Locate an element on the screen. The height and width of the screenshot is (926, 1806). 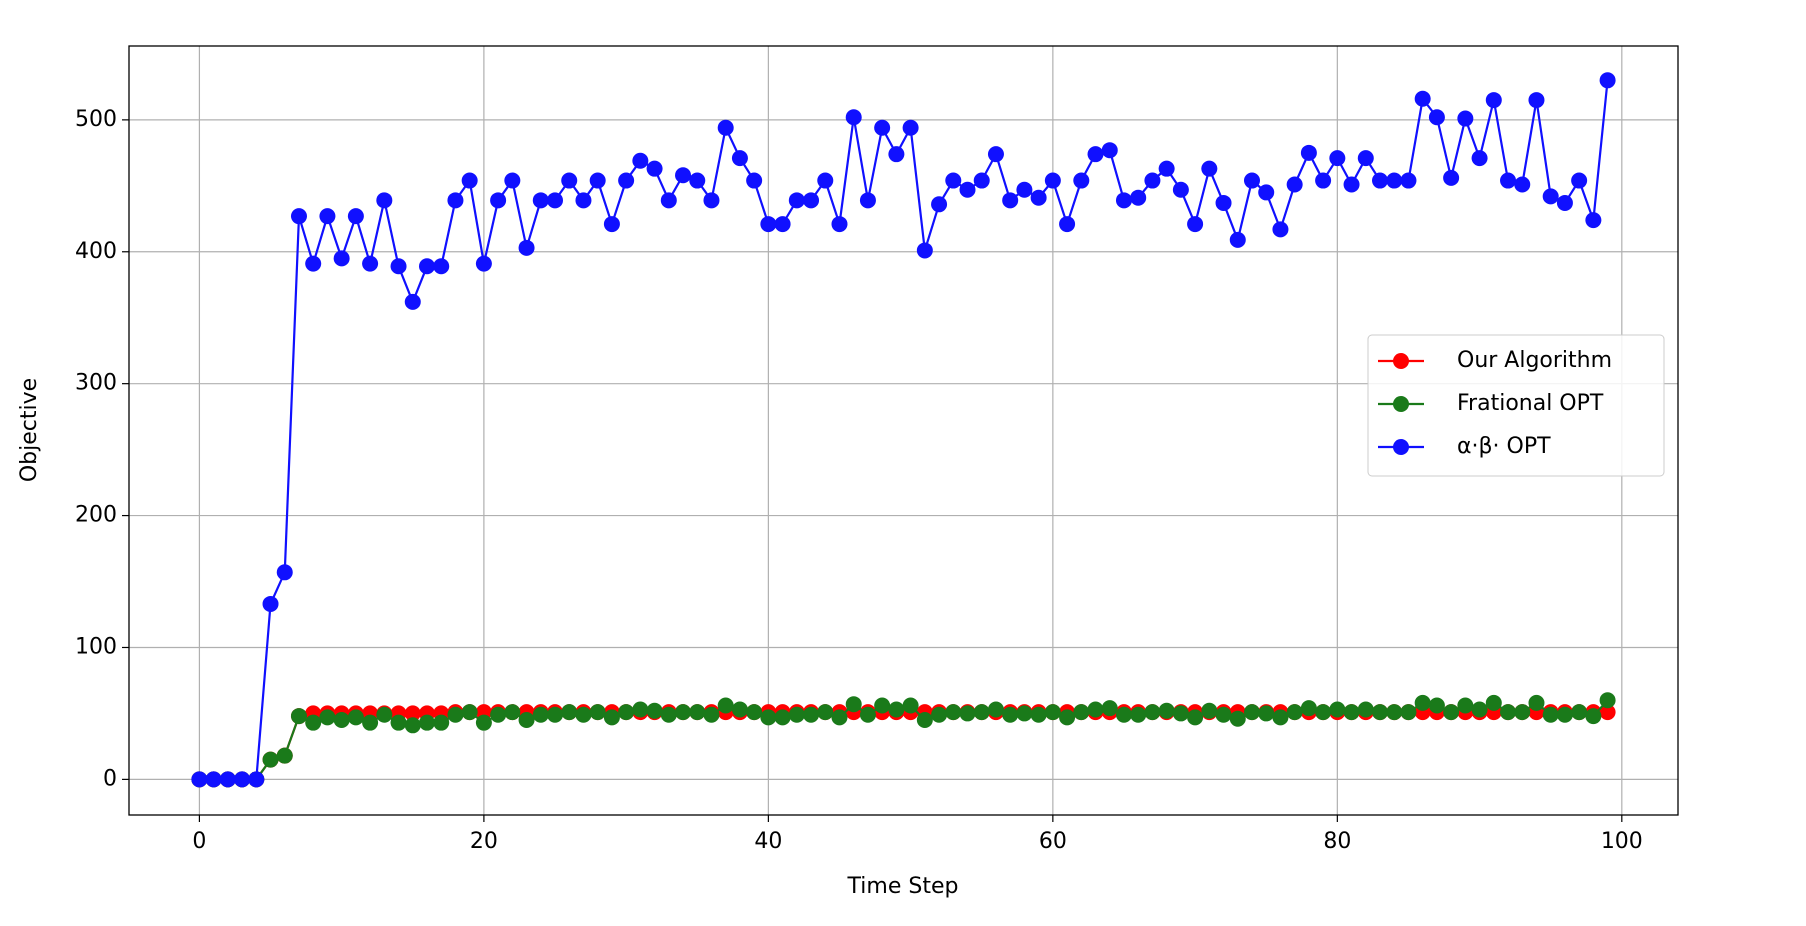
x-tick-label: 100 is located at coordinates (1622, 841).